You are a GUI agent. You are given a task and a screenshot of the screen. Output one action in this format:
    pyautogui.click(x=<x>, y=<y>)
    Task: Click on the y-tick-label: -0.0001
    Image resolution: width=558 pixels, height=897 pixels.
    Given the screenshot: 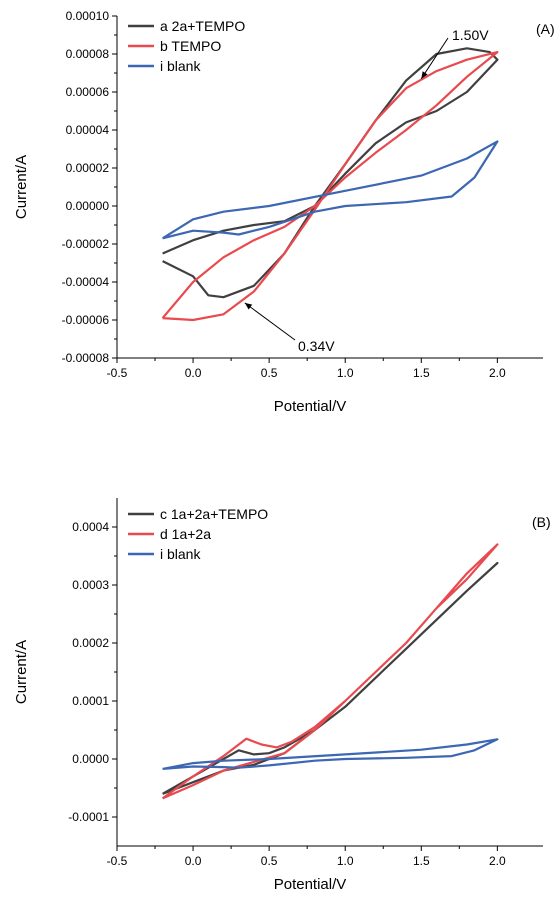 What is the action you would take?
    pyautogui.click(x=88, y=817)
    